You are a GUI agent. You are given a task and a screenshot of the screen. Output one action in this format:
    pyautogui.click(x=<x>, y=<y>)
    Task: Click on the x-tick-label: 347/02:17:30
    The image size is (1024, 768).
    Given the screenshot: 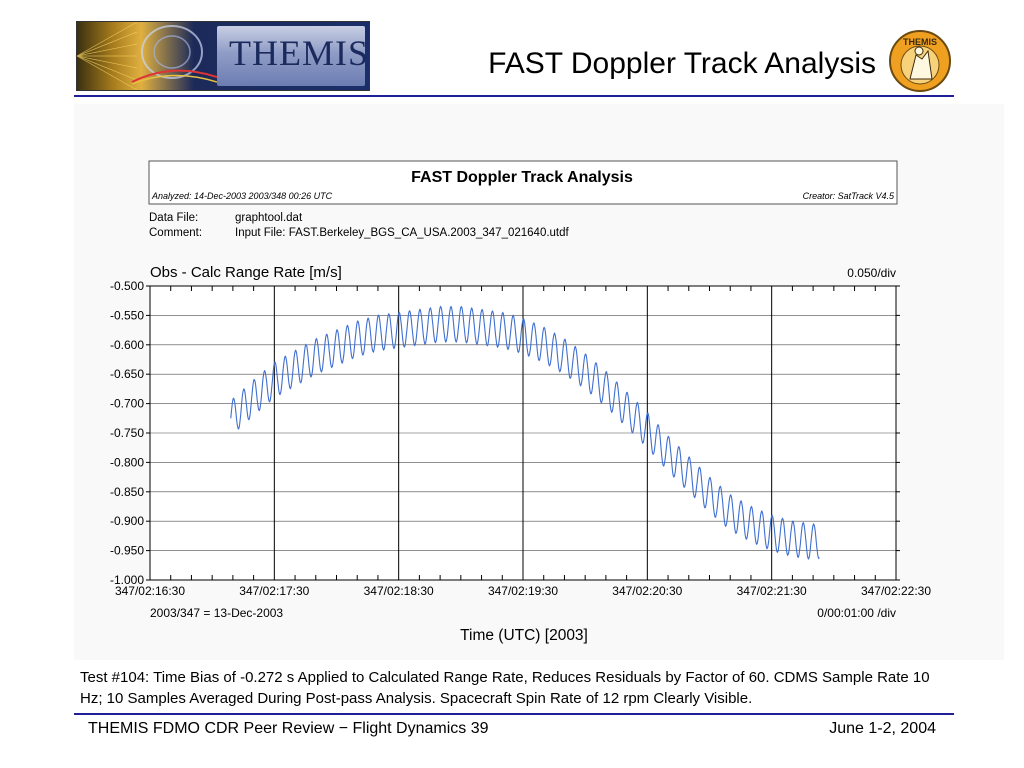 What is the action you would take?
    pyautogui.click(x=274, y=591)
    